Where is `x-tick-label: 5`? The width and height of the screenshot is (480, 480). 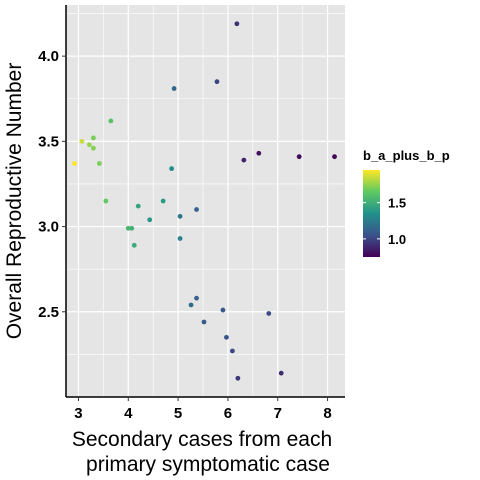
x-tick-label: 5 is located at coordinates (178, 413).